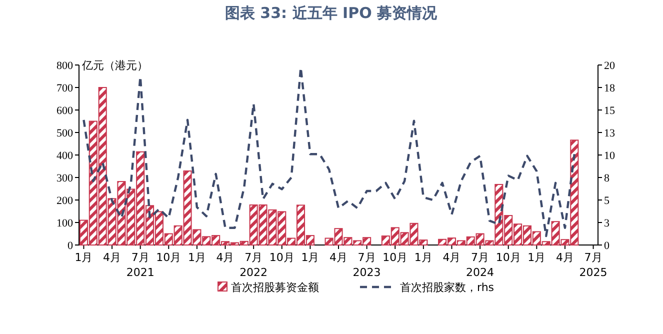  What do you see at coordinates (140, 265) in the screenshot?
I see `x-tick-label: 7月 2021` at bounding box center [140, 265].